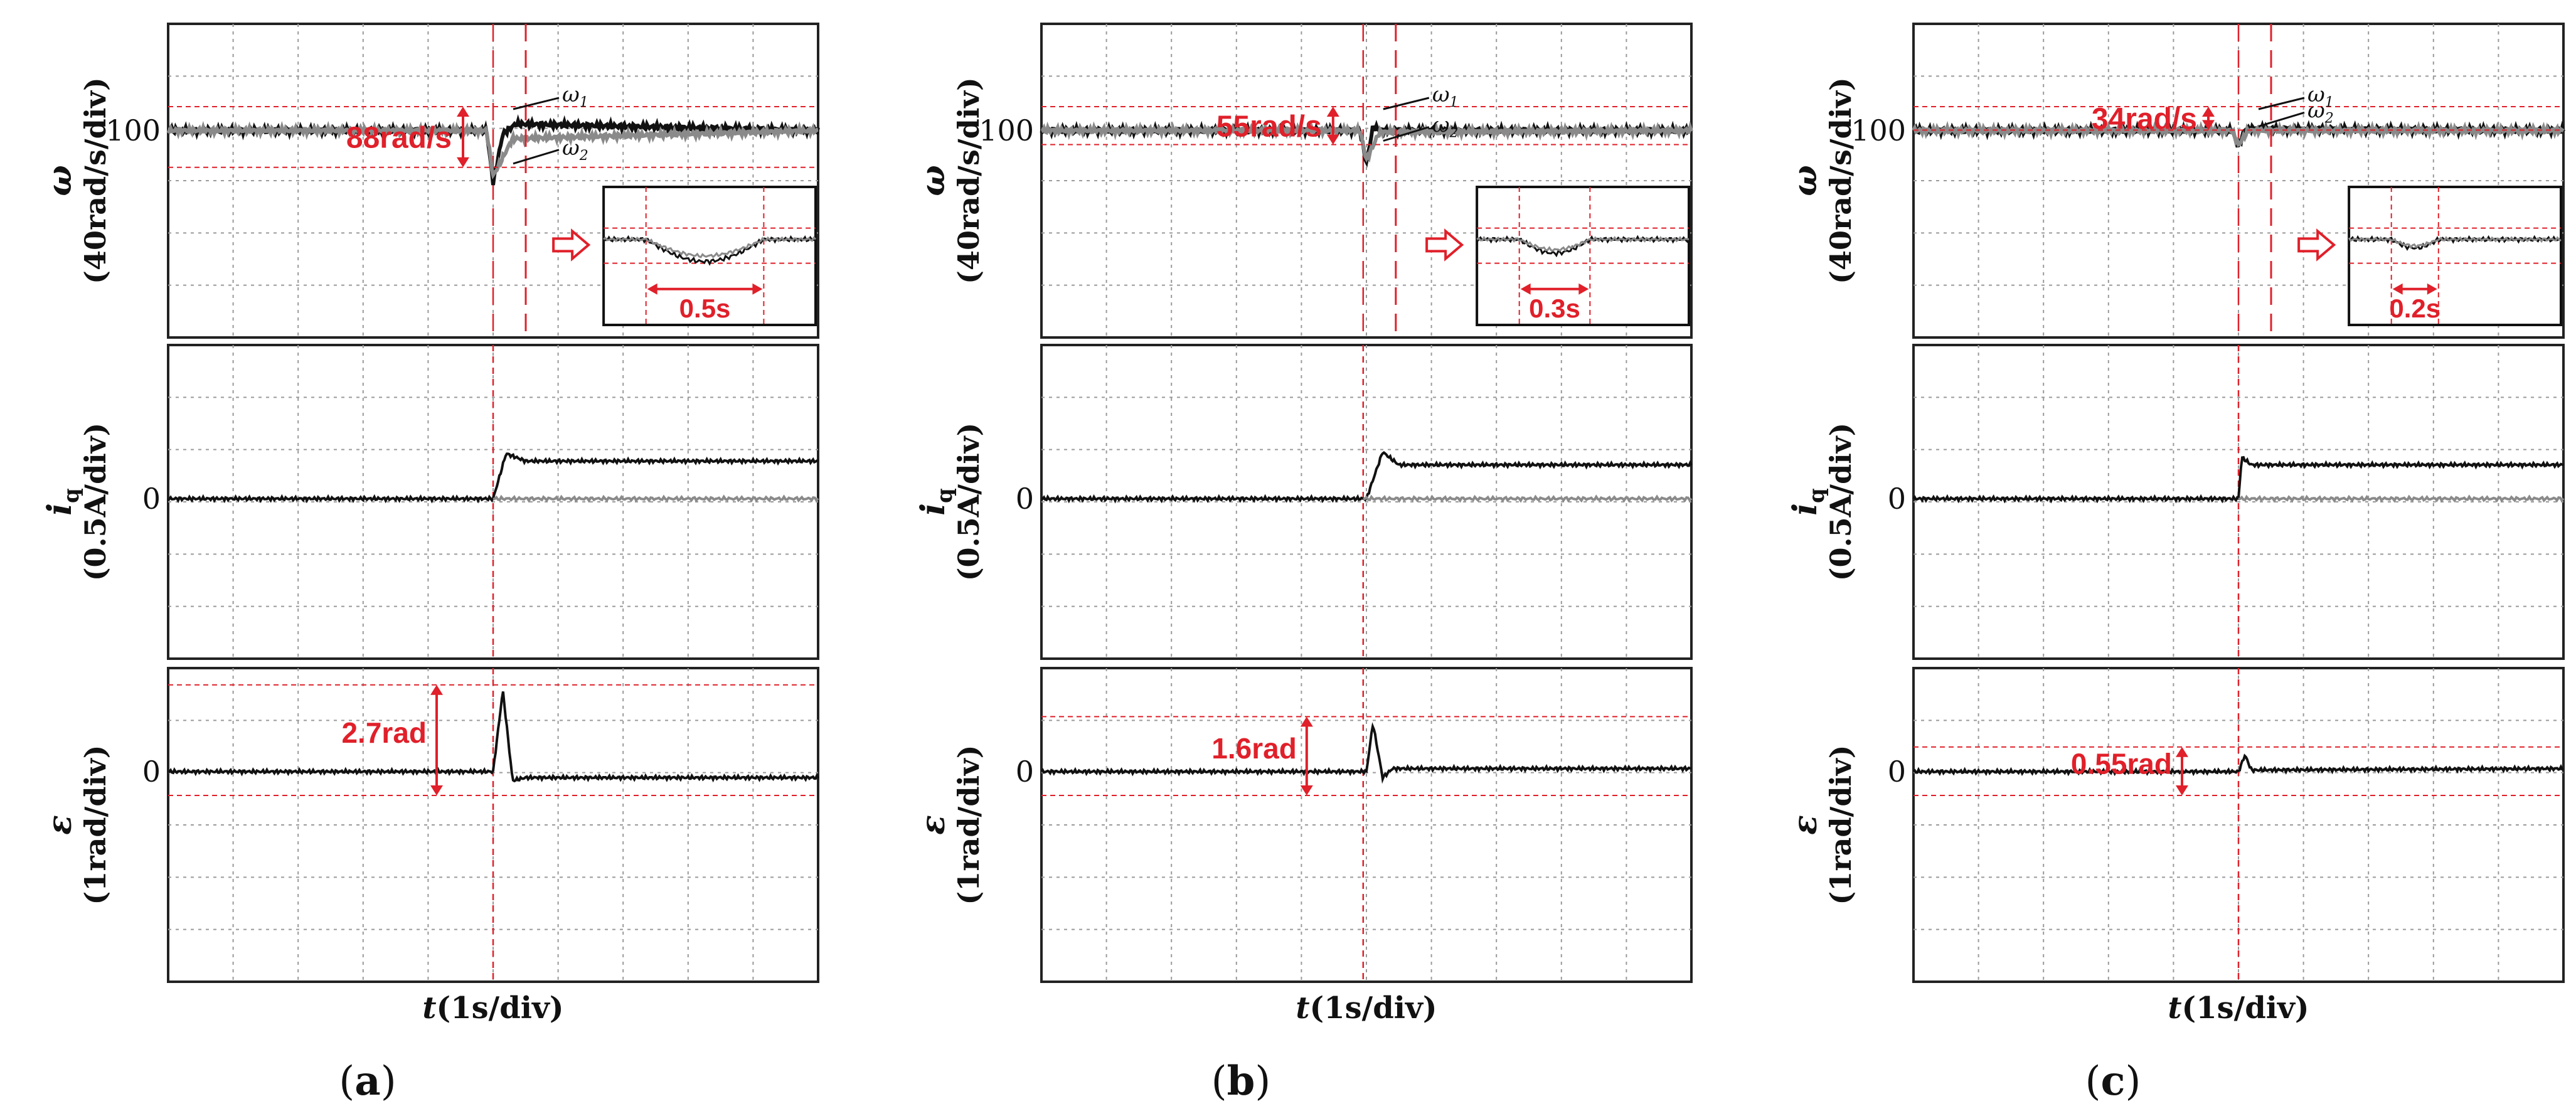  I want to click on subplot-a-1: 100 ω (40rad/s/div) 88rad/s ω1 ω2 0.5s, so click(431, 181).